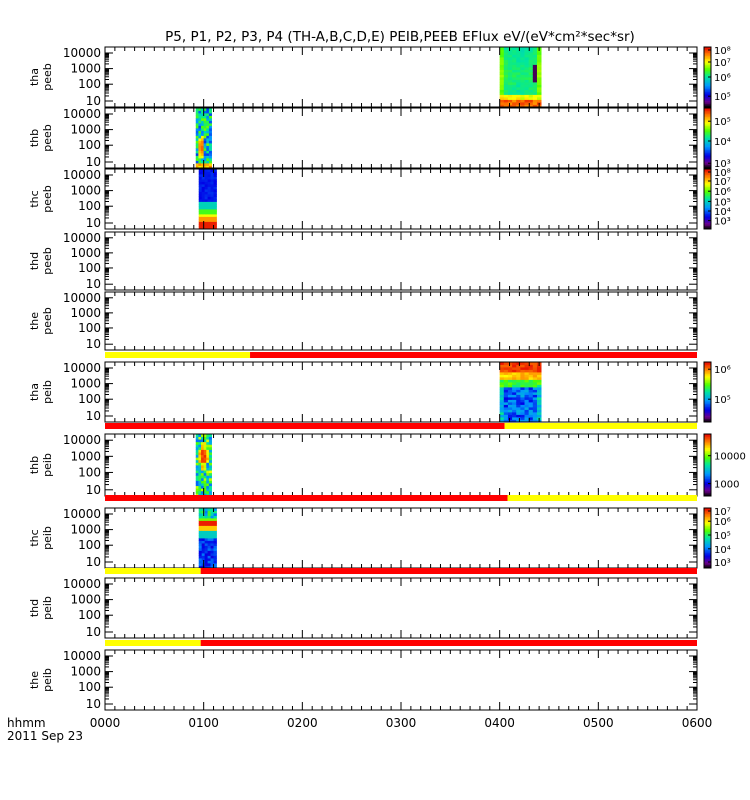  What do you see at coordinates (401, 608) in the screenshot?
I see `panel-frame` at bounding box center [401, 608].